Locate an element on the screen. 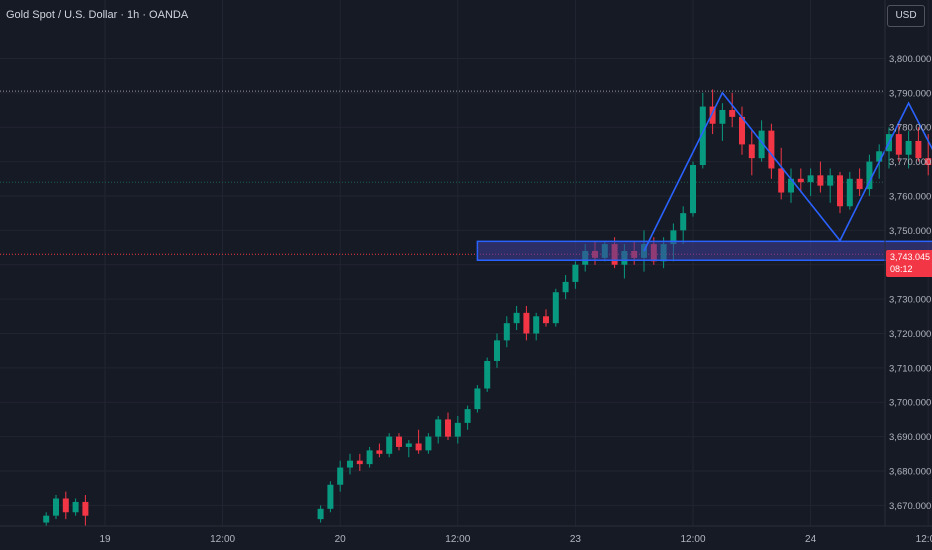 This screenshot has width=932, height=550. price-tick-label: 3,780.000 is located at coordinates (910, 128).